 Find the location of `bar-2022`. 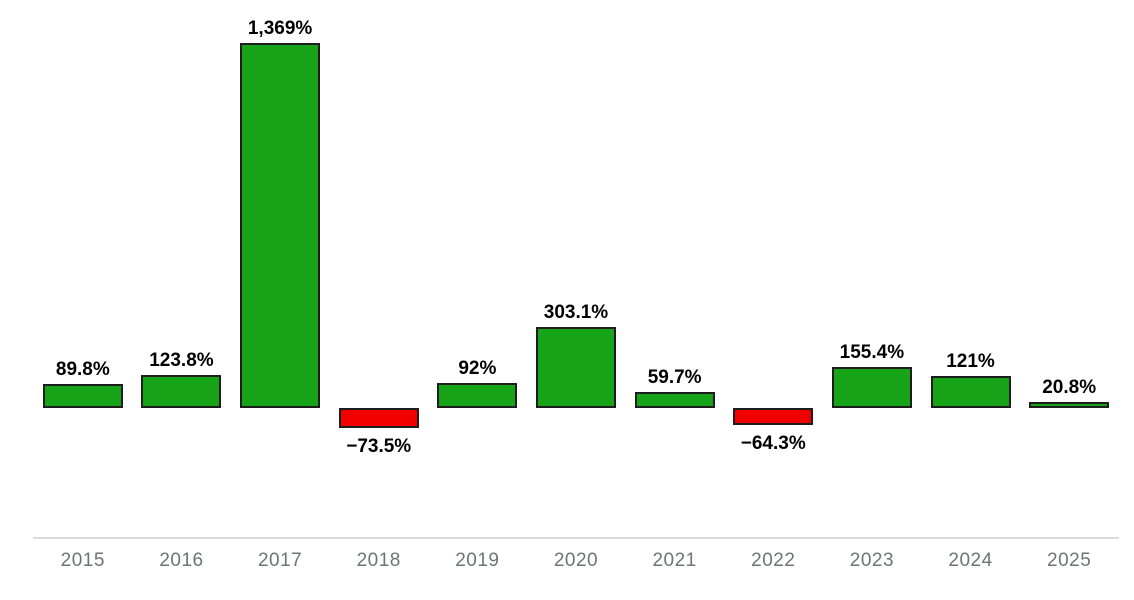

bar-2022 is located at coordinates (773, 416).